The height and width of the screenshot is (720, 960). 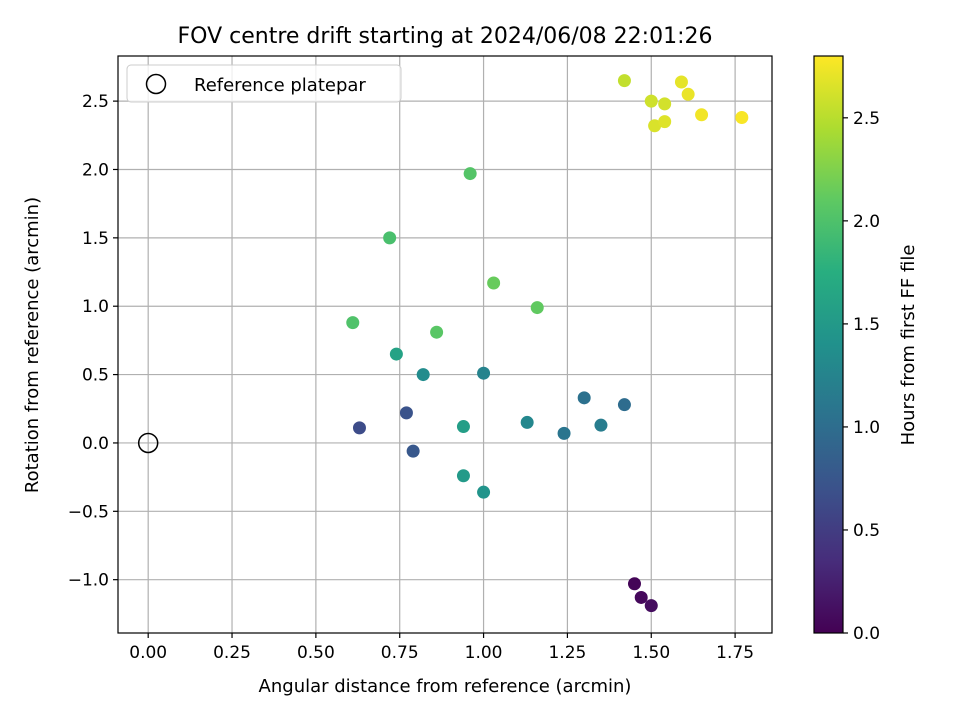 I want to click on y-axis-label: Rotation from reference (arcmin), so click(x=32, y=345).